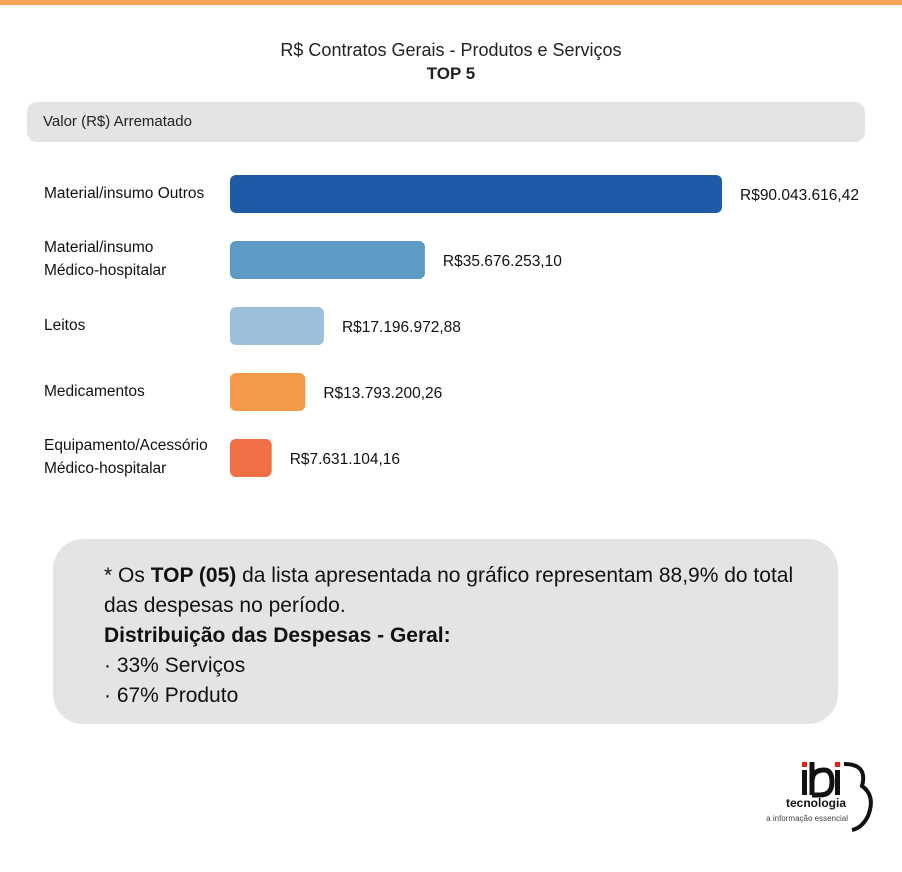  What do you see at coordinates (171, 695) in the screenshot?
I see `note-item-products: · 67% Produto` at bounding box center [171, 695].